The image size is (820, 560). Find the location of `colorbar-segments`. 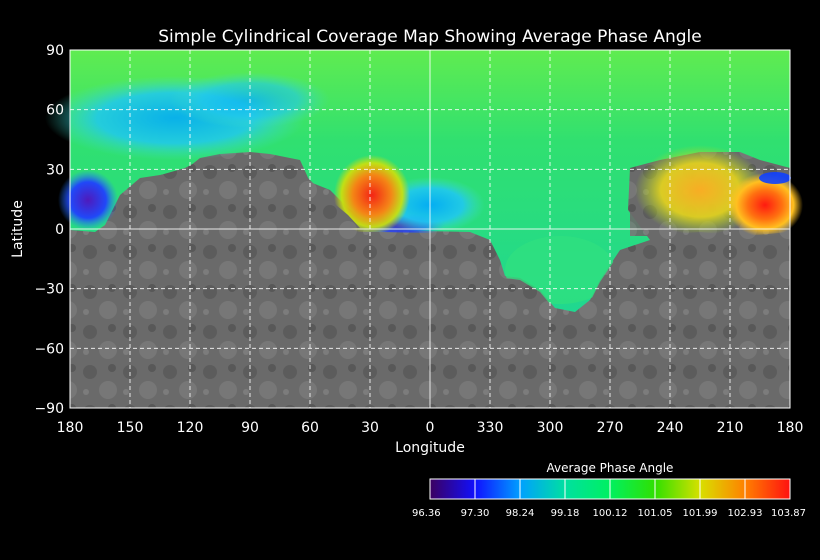

colorbar-segments is located at coordinates (610, 489).